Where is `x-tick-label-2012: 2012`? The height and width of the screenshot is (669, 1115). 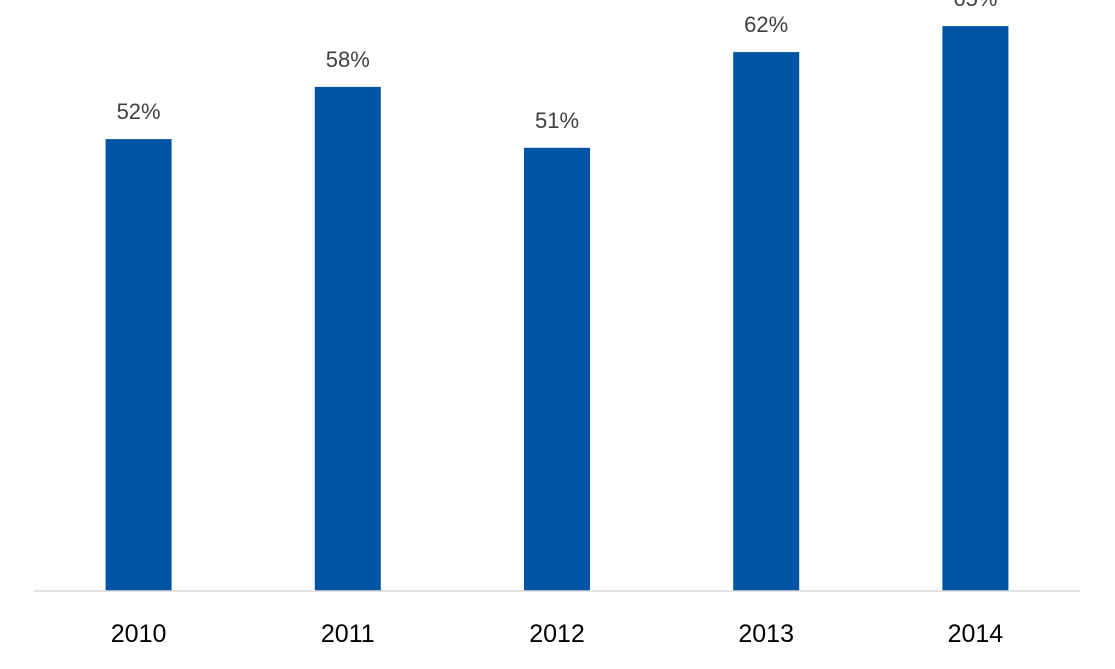
x-tick-label-2012: 2012 is located at coordinates (557, 634).